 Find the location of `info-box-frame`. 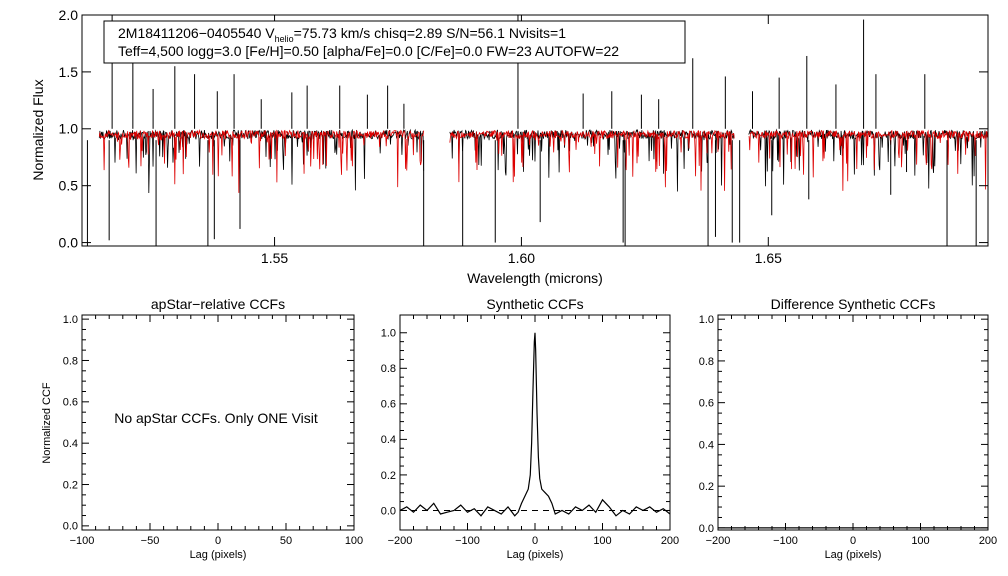

info-box-frame is located at coordinates (394, 42).